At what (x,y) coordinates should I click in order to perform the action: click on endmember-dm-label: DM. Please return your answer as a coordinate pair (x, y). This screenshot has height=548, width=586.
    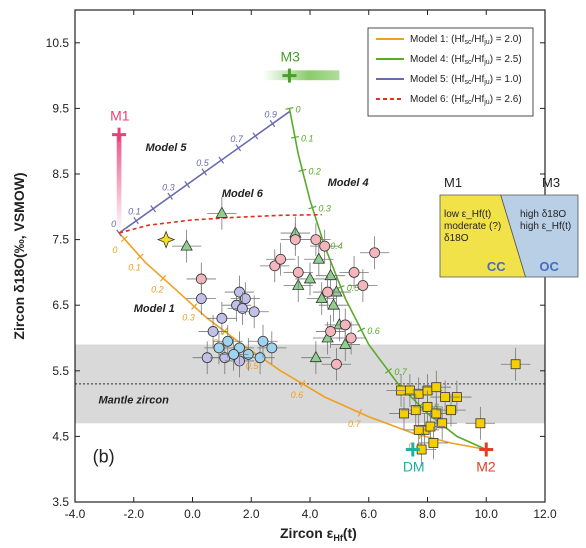
    Looking at the image, I should click on (414, 467).